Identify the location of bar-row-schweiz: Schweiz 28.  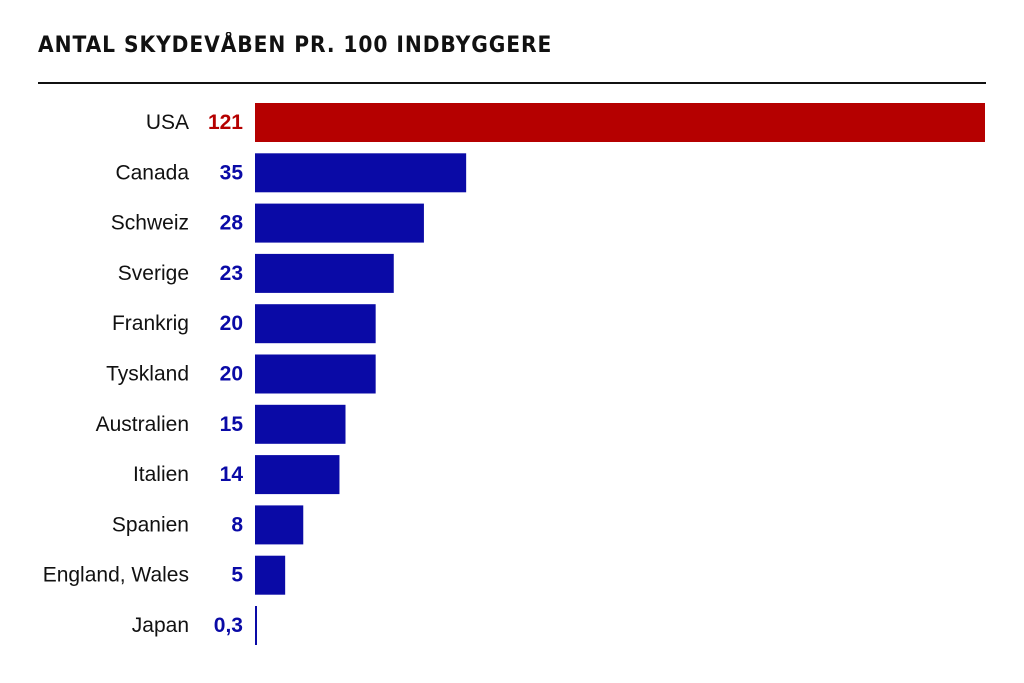
(267, 223).